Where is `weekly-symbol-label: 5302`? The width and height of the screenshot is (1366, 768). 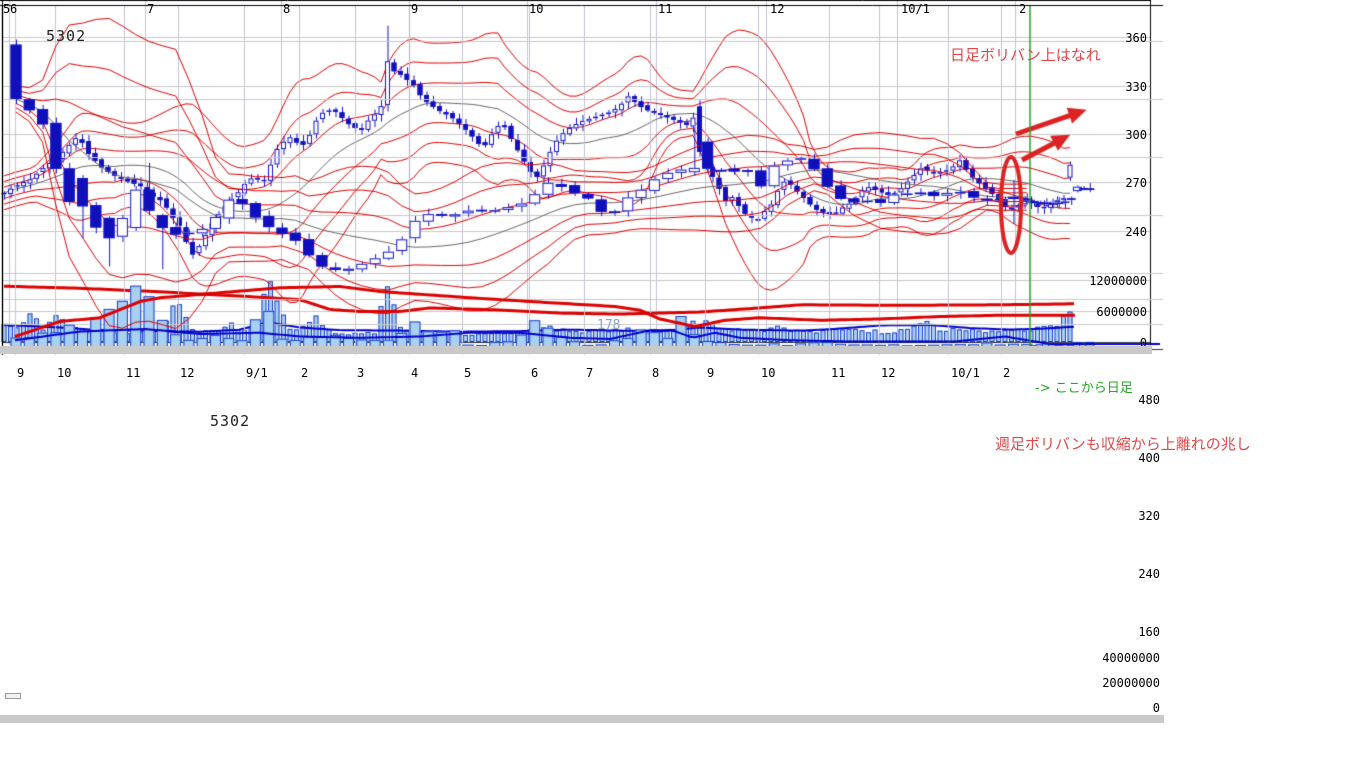
weekly-symbol-label: 5302 is located at coordinates (230, 421).